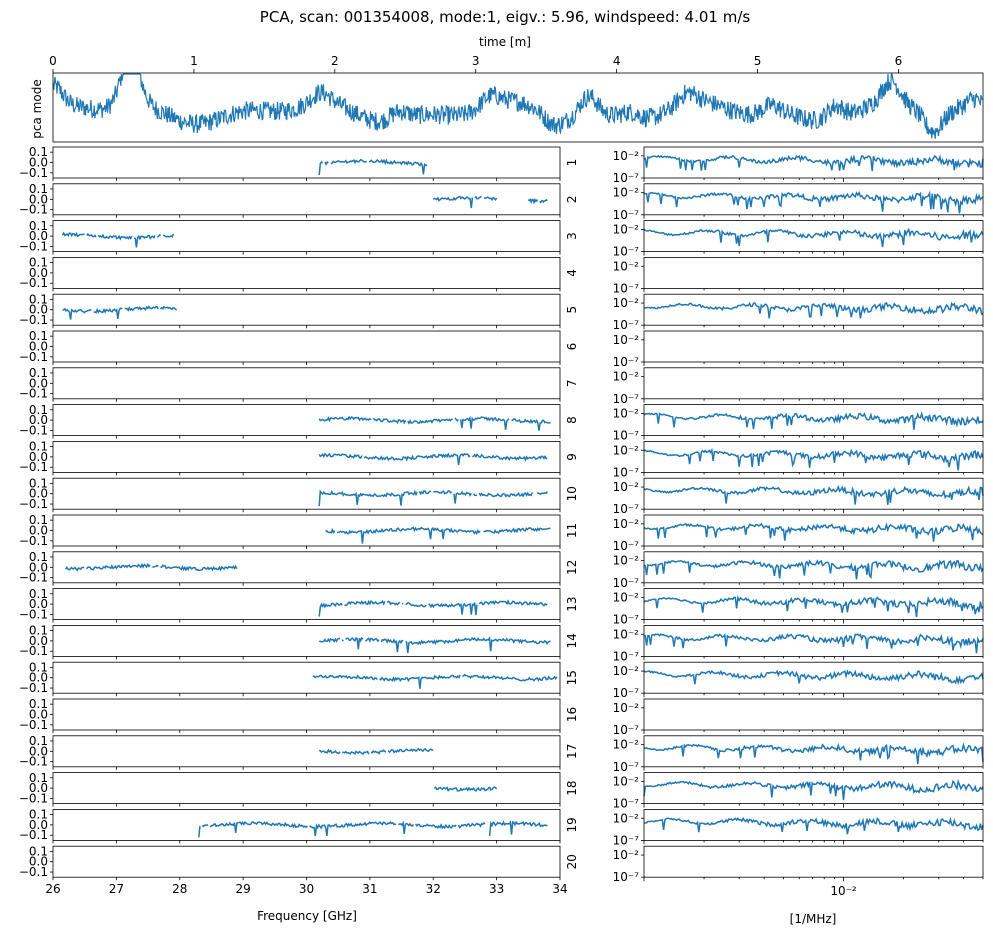 The width and height of the screenshot is (993, 937). I want to click on panel-index-label: 8, so click(572, 420).